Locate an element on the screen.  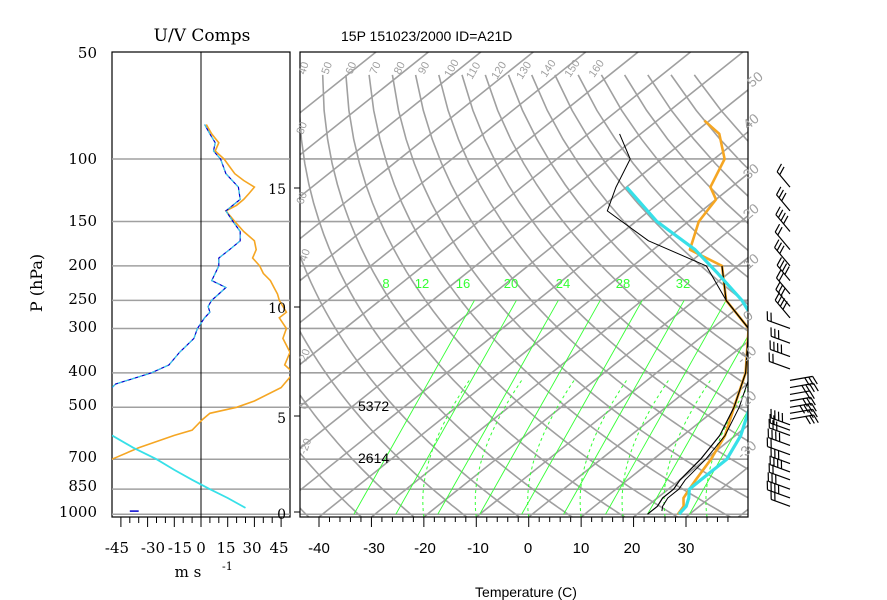
pressure-tick-label: 500 is located at coordinates (82, 405).